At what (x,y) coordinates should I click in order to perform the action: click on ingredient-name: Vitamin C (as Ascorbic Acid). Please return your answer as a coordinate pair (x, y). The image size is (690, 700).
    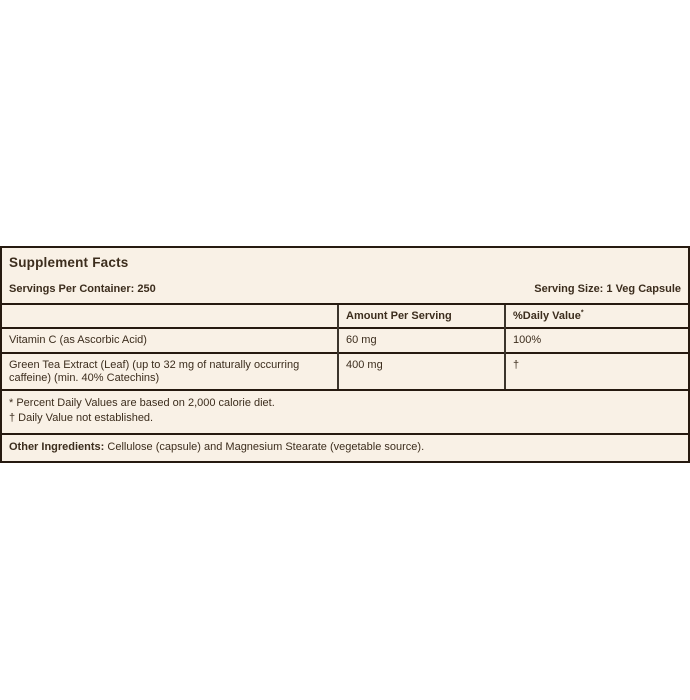
    Looking at the image, I should click on (170, 340).